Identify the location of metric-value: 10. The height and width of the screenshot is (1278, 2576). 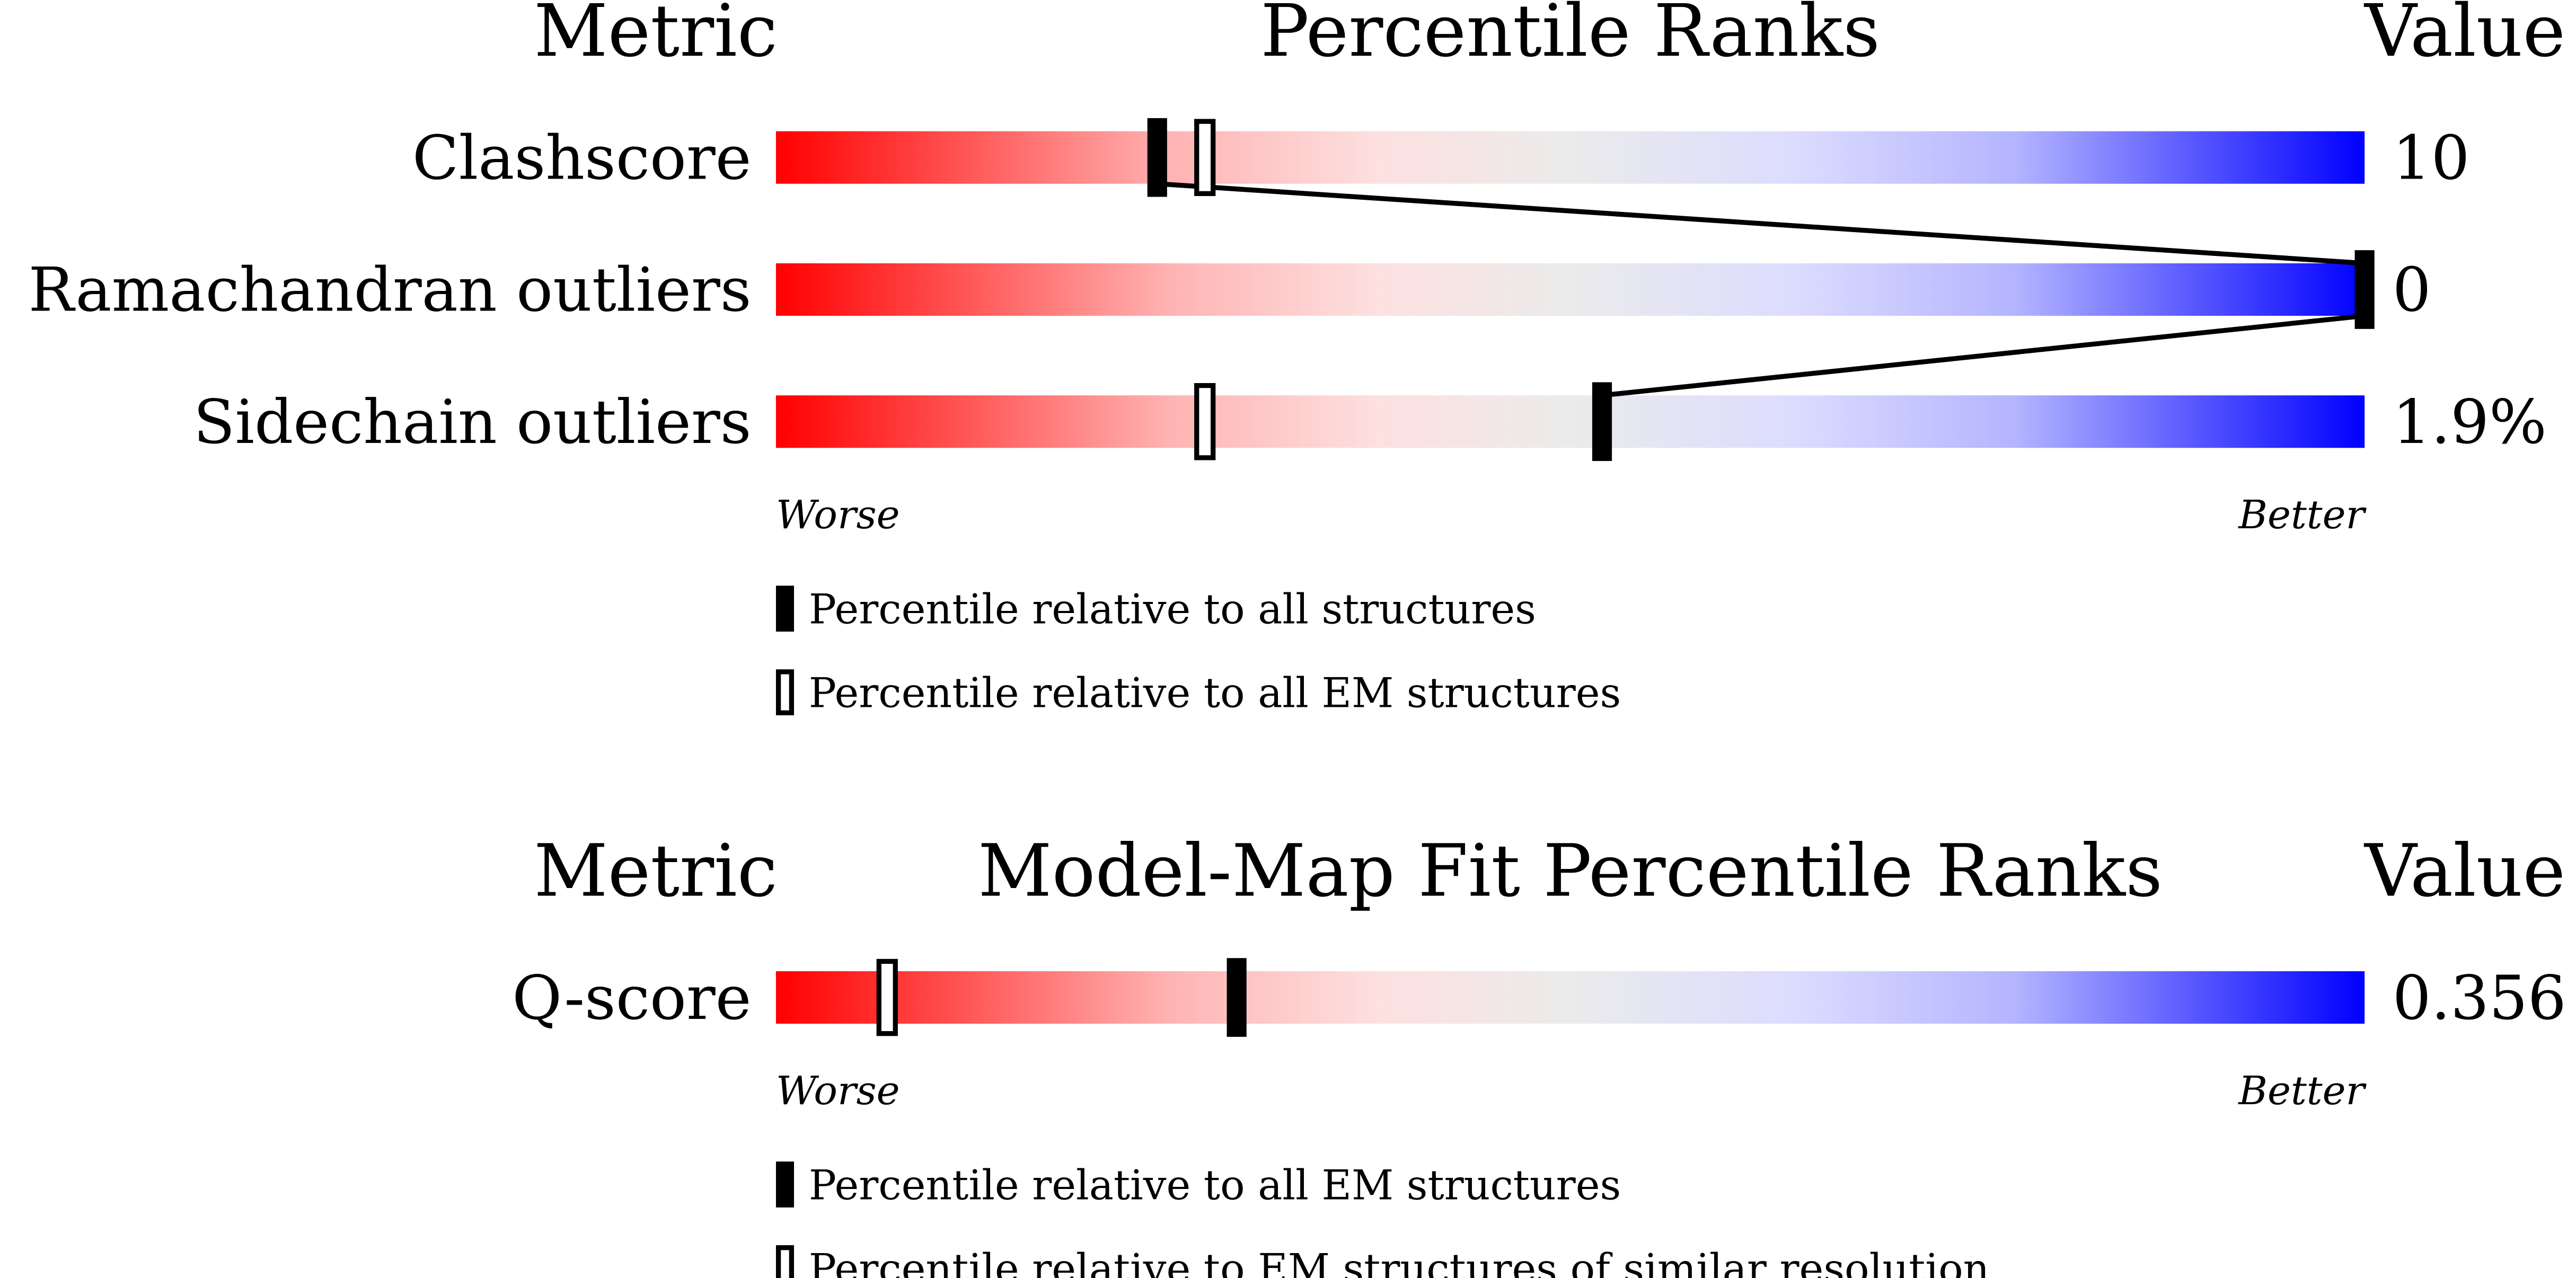
(2431, 158).